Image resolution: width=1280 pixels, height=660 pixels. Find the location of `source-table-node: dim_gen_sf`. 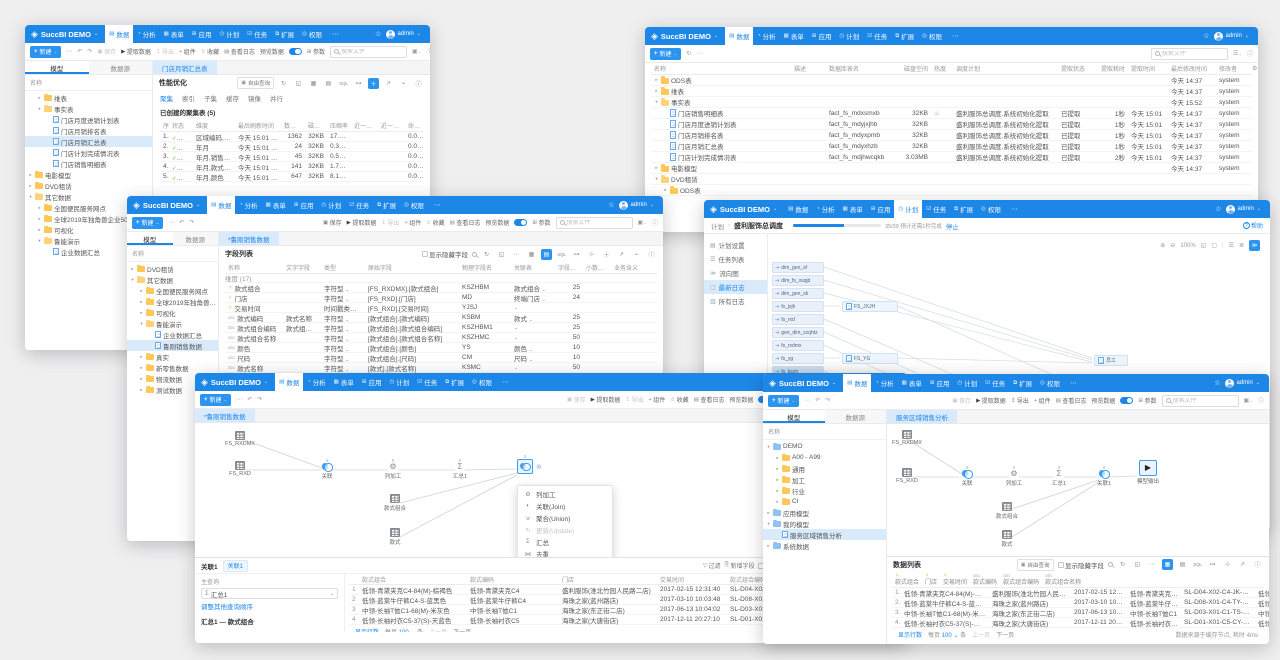

source-table-node: dim_gen_sf is located at coordinates (798, 267).